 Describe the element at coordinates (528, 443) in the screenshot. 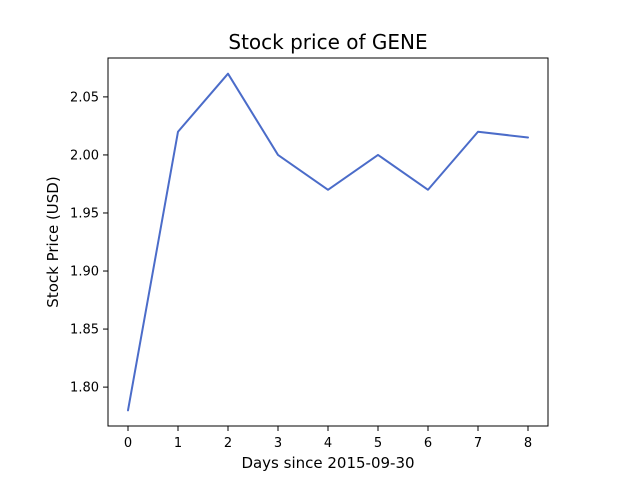

I see `x-tick-label: 8` at that location.